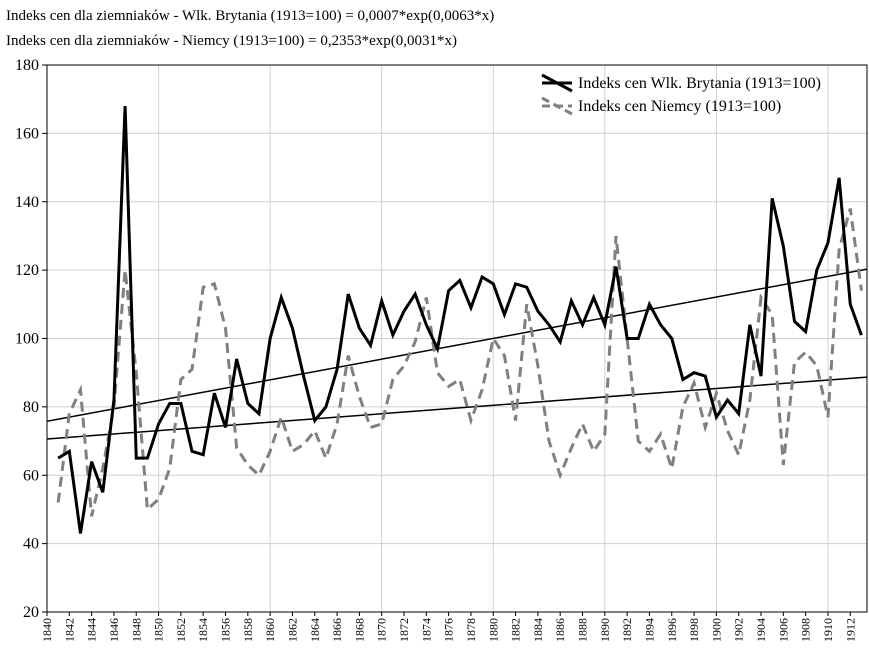 This screenshot has height=650, width=869. I want to click on x-tick-label: 1878, so click(471, 630).